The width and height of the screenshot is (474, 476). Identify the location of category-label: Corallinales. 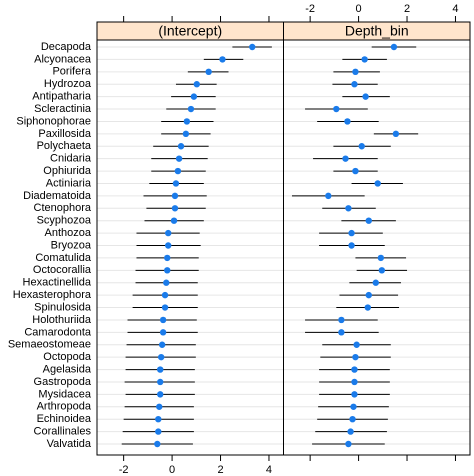
(63, 432).